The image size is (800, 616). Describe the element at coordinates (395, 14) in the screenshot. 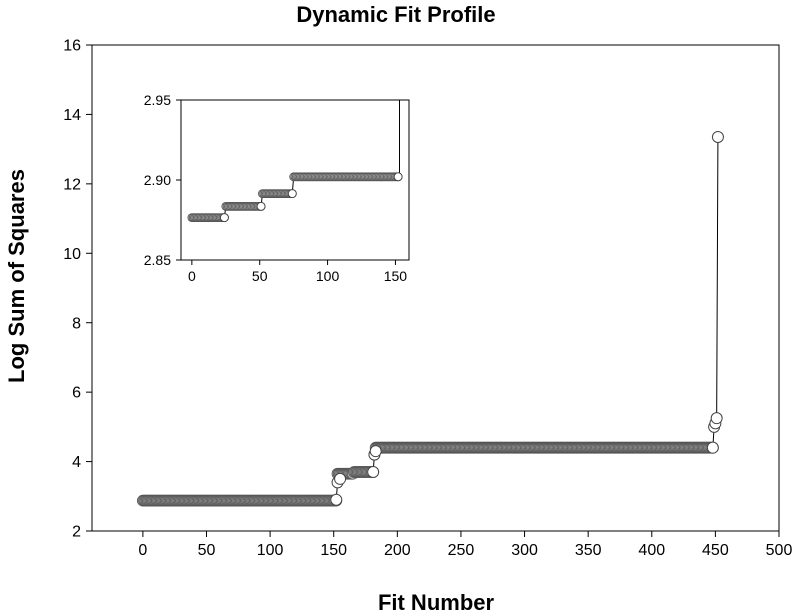

I see `chart-title: Dynamic Fit Profile` at that location.